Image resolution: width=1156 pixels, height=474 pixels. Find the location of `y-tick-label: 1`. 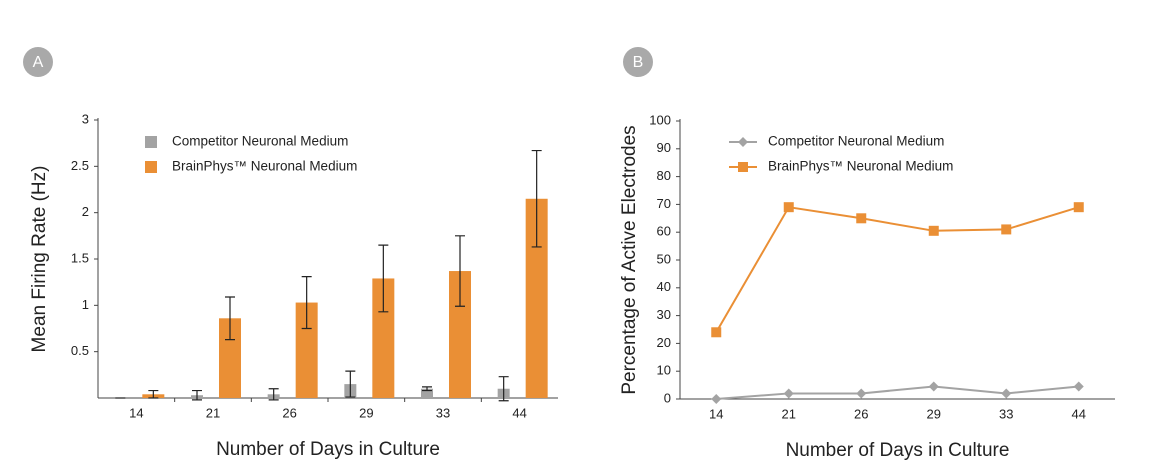

y-tick-label: 1 is located at coordinates (85, 304).